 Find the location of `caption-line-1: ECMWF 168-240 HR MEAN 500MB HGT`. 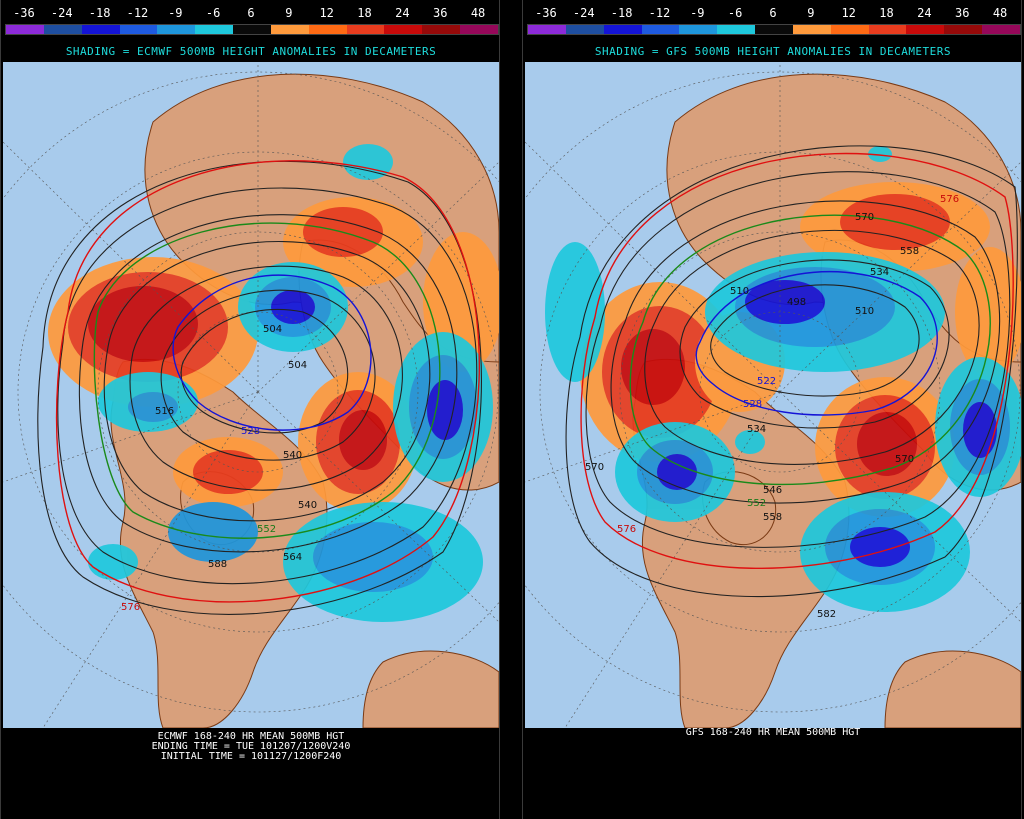

caption-line-1: ECMWF 168-240 HR MEAN 500MB HGT is located at coordinates (251, 736).